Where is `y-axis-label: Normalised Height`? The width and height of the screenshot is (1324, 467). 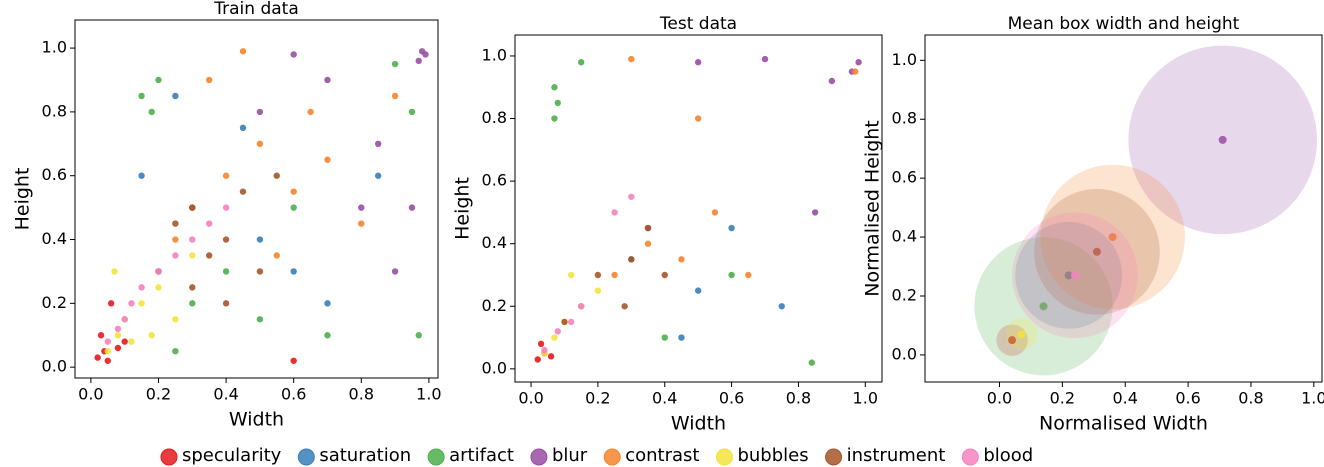 y-axis-label: Normalised Height is located at coordinates (873, 208).